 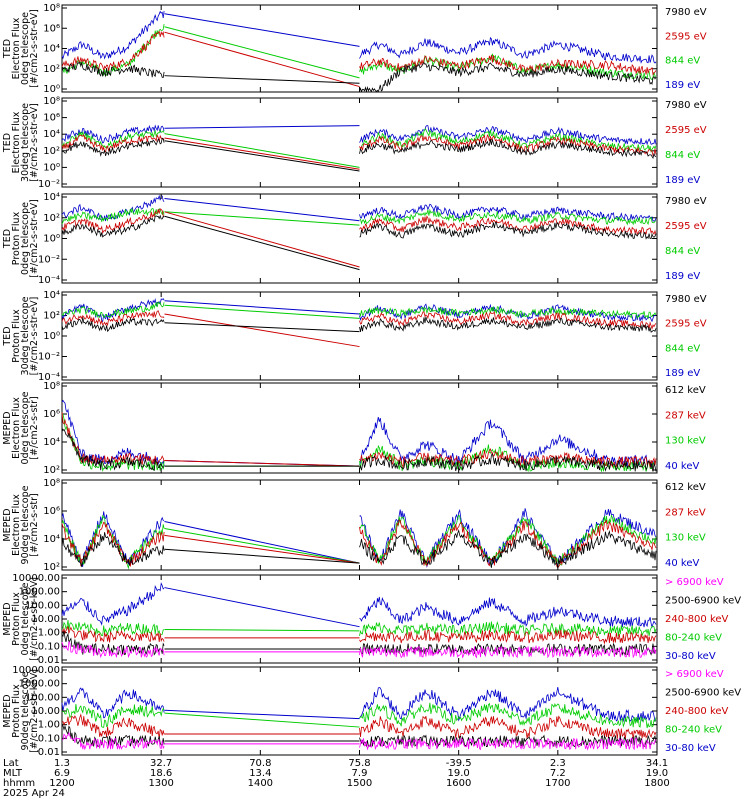 What do you see at coordinates (161, 773) in the screenshot?
I see `x-tick-mlt: 18.6` at bounding box center [161, 773].